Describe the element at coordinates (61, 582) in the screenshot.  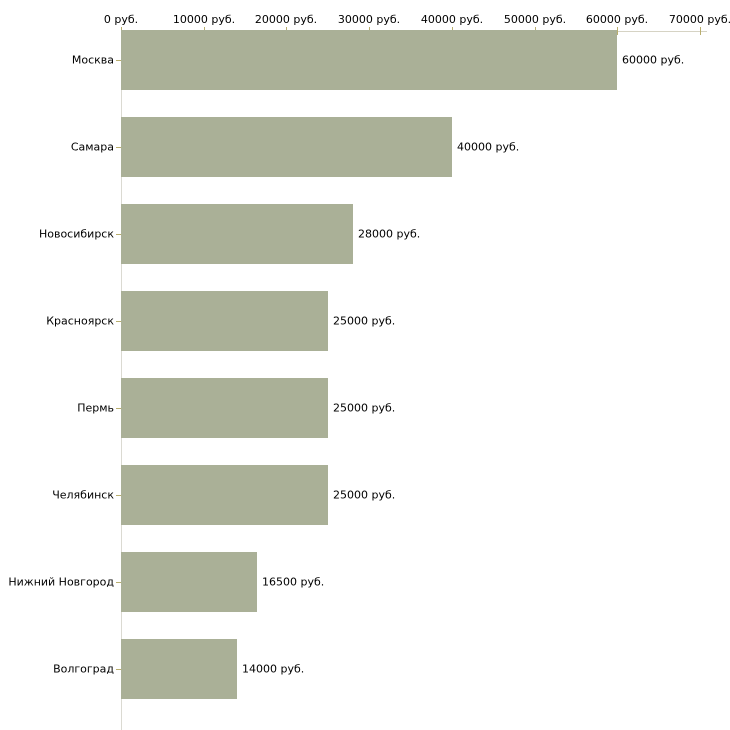
I see `category-label: Нижний Новгород` at that location.